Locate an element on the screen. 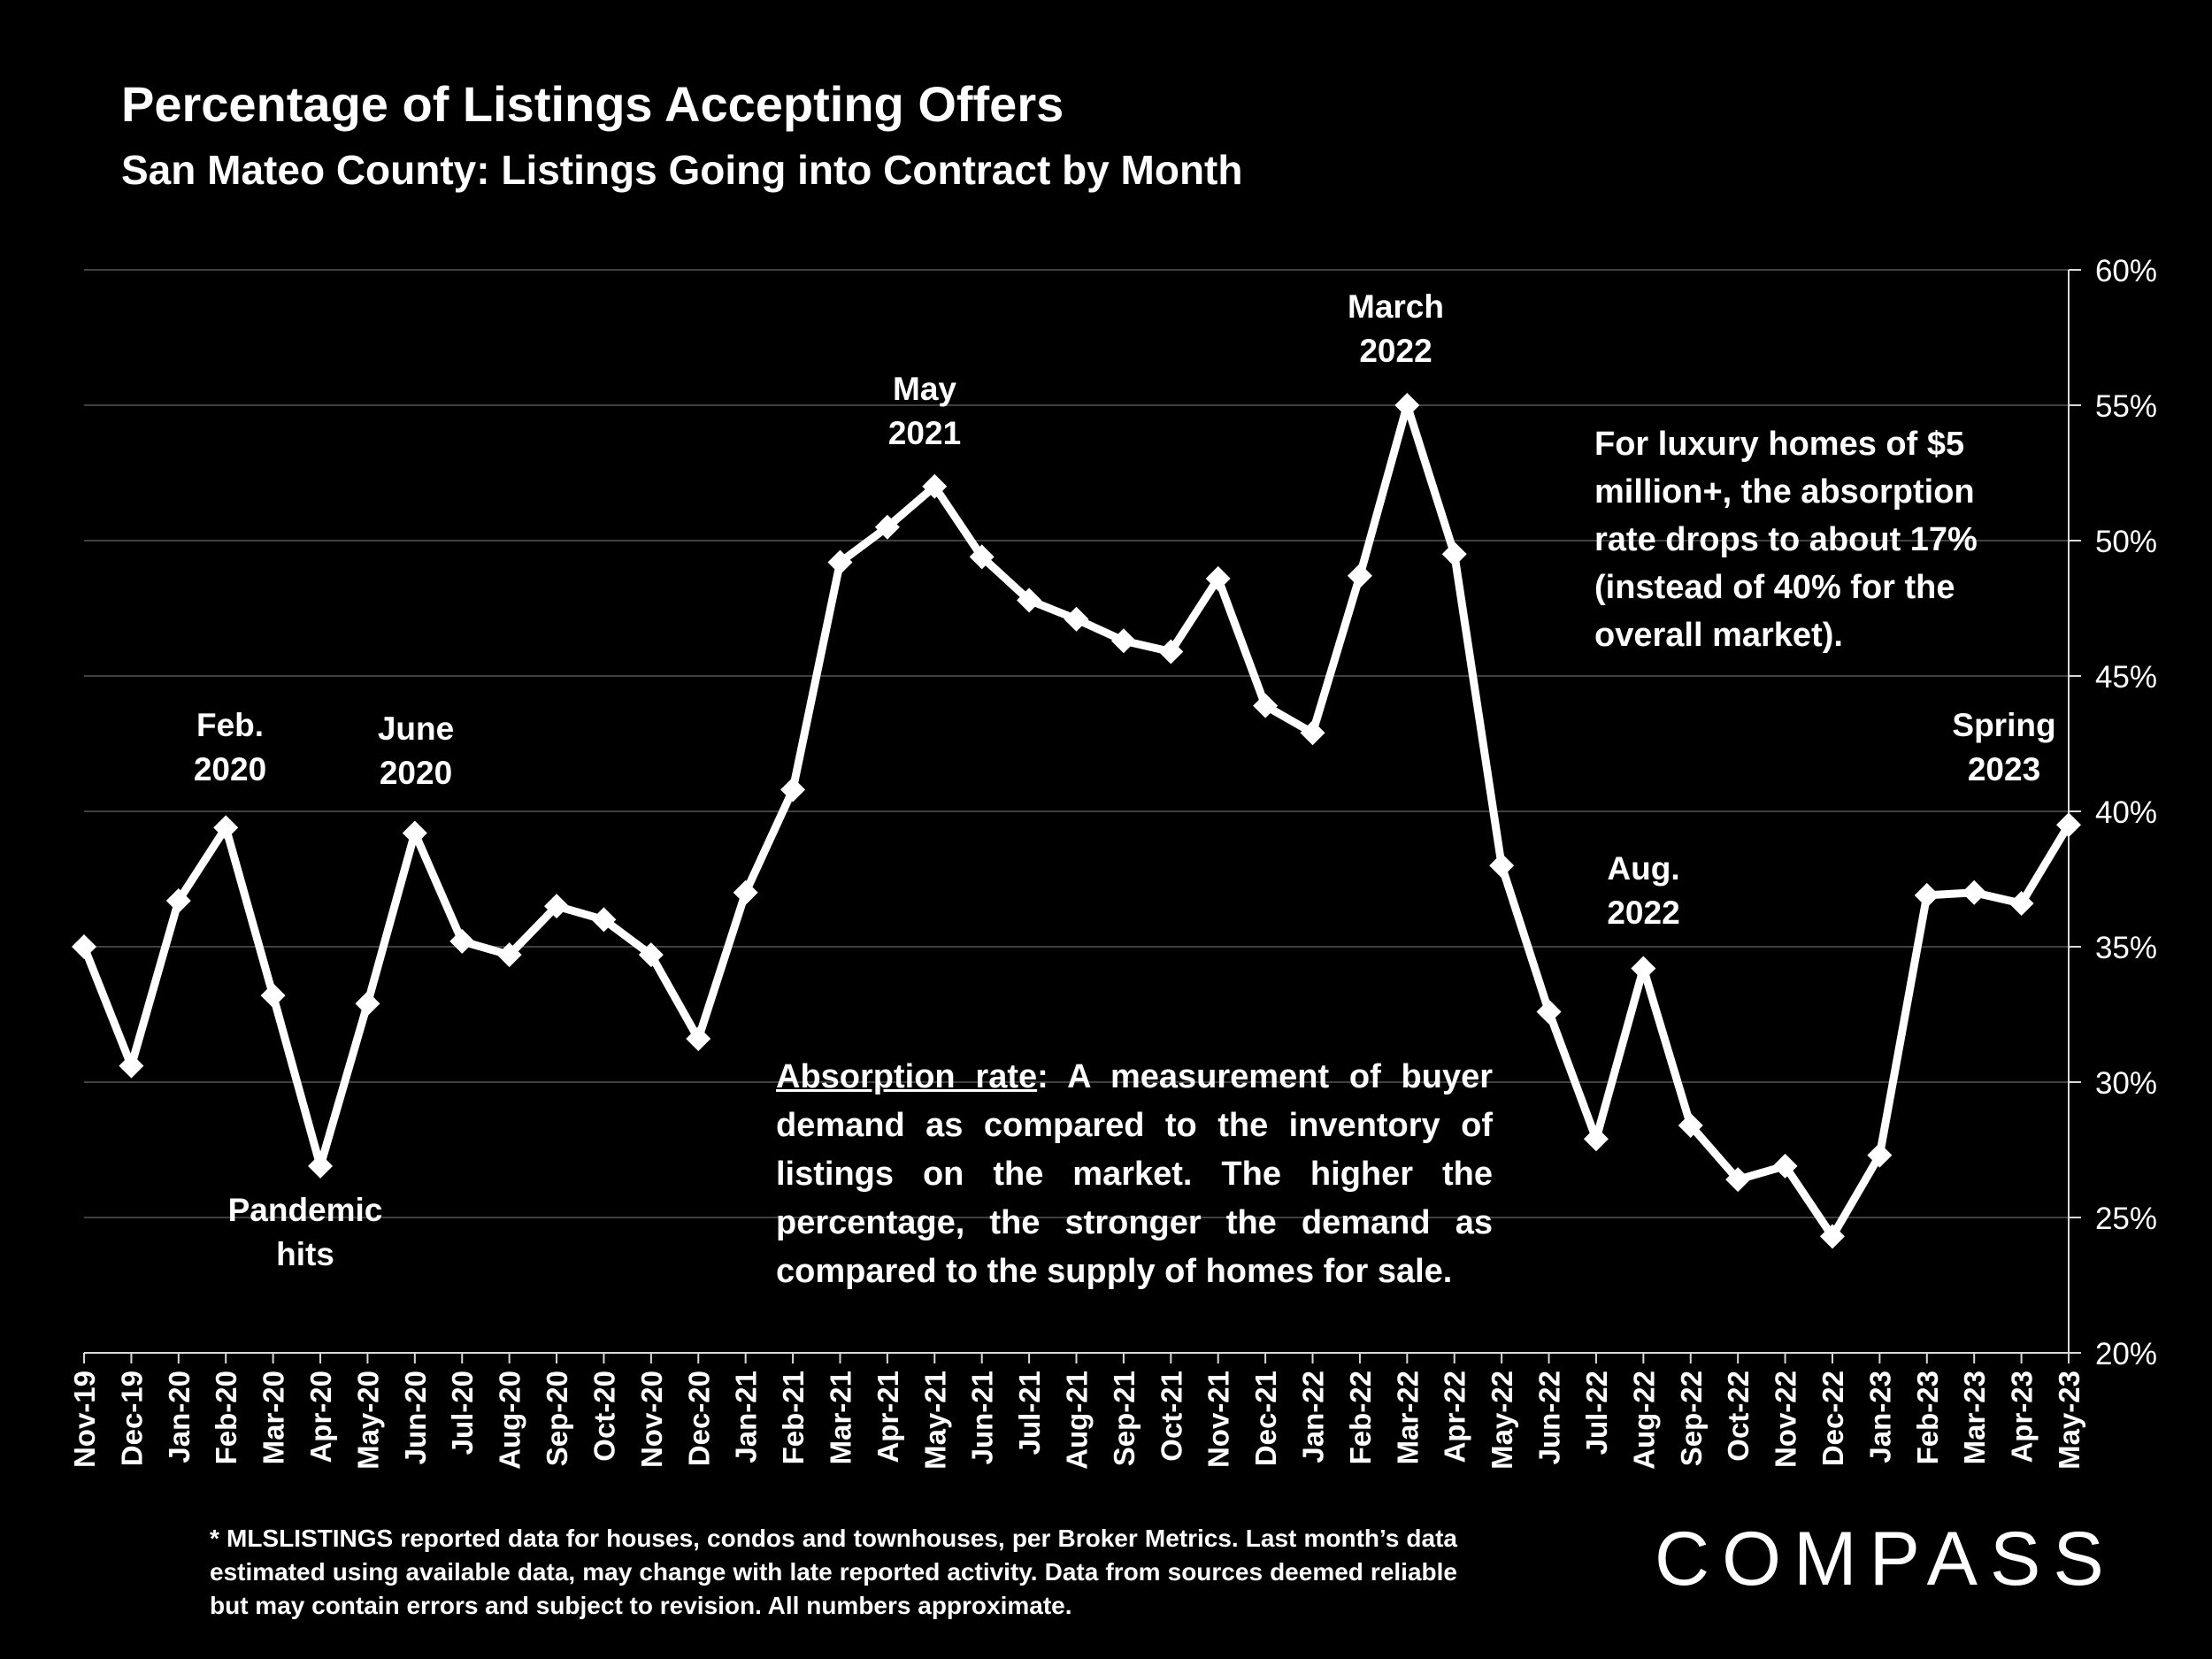 This screenshot has height=1659, width=2212. x-tick-label: Jan-21 is located at coordinates (747, 1417).